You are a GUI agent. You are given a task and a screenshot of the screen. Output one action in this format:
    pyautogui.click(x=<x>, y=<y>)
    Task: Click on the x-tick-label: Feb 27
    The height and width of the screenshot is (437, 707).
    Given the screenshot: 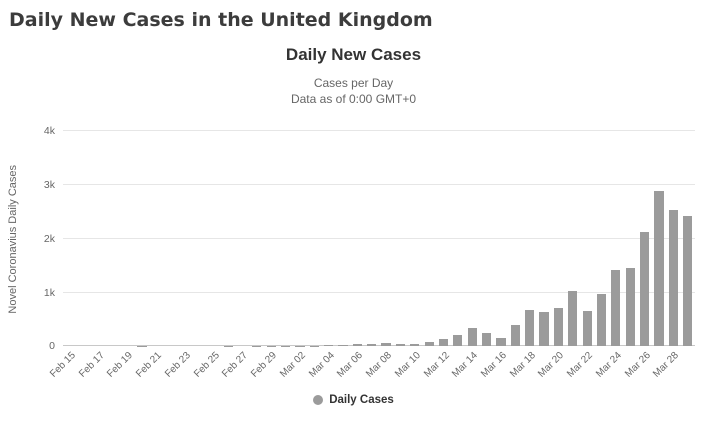 What is the action you would take?
    pyautogui.click(x=235, y=365)
    